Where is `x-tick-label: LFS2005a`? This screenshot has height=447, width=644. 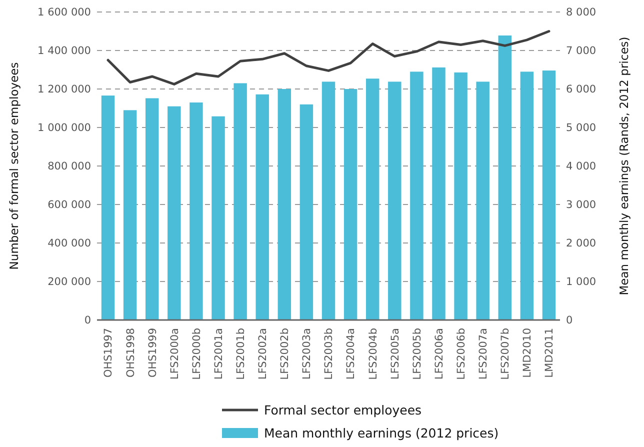 x-tick-label: LFS2005a is located at coordinates (395, 354).